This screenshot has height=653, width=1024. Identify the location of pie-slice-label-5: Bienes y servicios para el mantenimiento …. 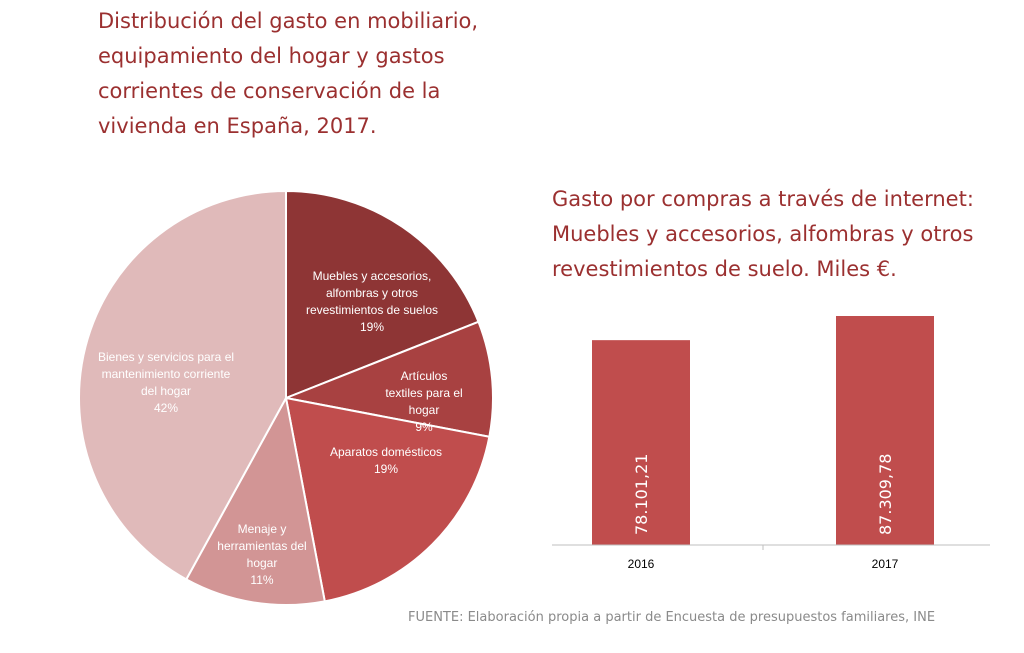
(166, 382).